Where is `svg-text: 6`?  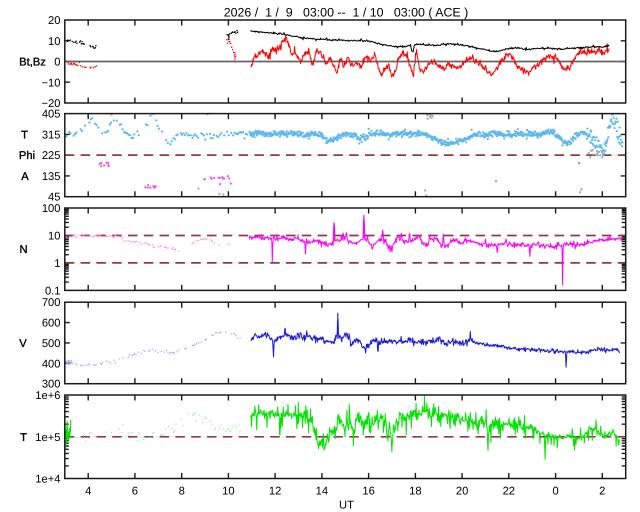 svg-text: 6 is located at coordinates (135, 492).